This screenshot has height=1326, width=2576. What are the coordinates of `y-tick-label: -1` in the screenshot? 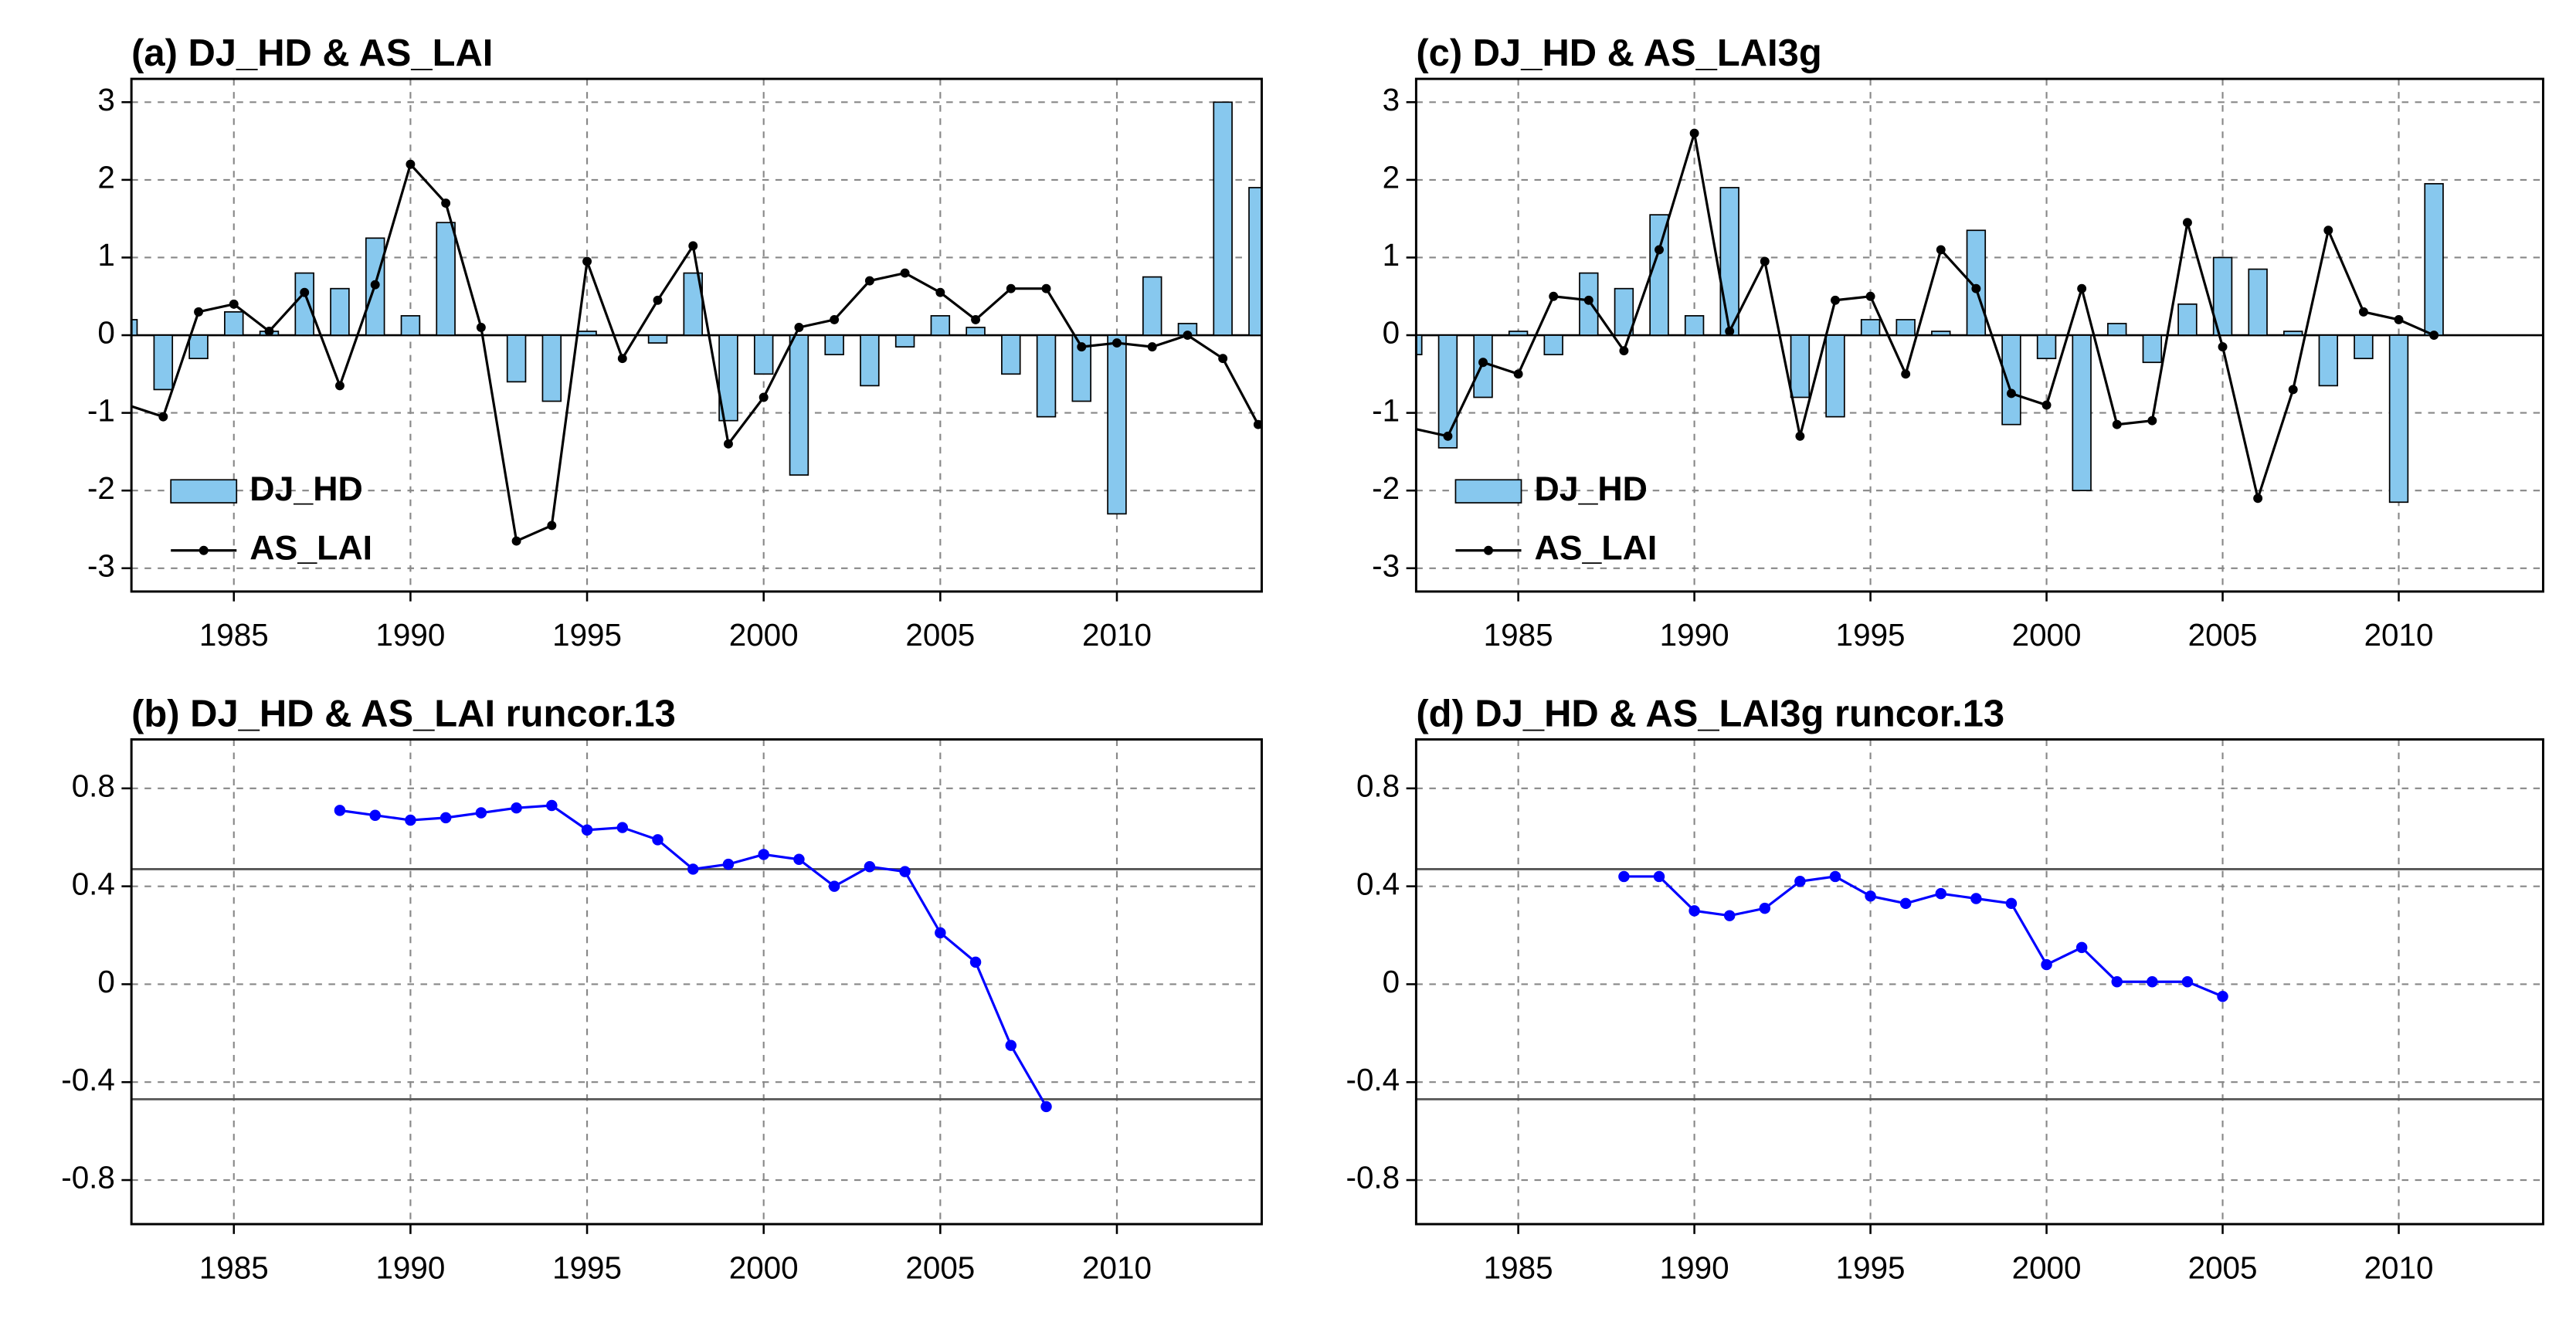 It's located at (1386, 410).